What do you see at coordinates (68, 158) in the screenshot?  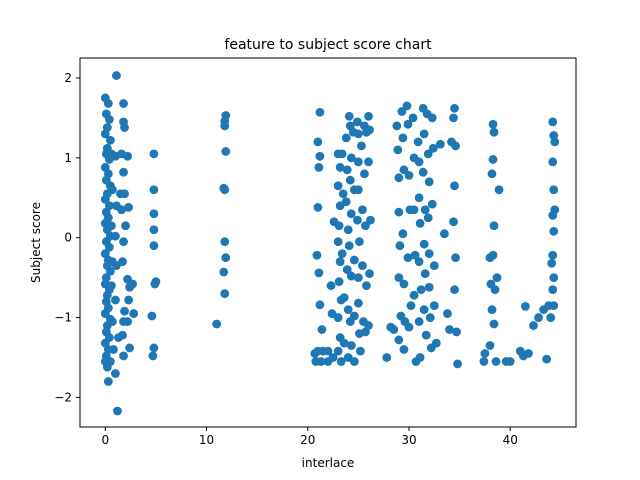 I see `y-tick-label: 1` at bounding box center [68, 158].